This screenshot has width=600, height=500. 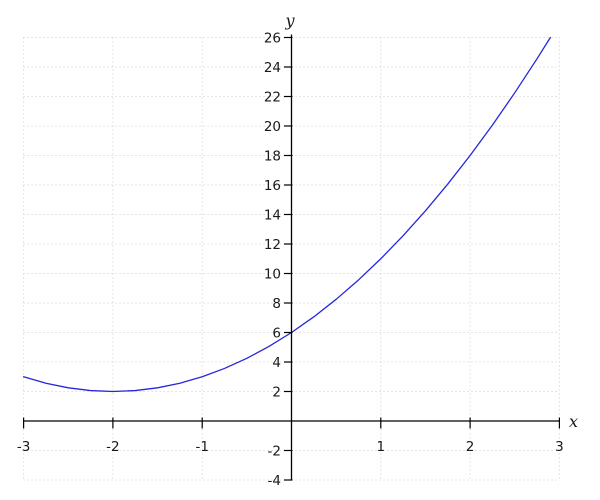 I want to click on x-tick-label: -1, so click(x=201, y=447).